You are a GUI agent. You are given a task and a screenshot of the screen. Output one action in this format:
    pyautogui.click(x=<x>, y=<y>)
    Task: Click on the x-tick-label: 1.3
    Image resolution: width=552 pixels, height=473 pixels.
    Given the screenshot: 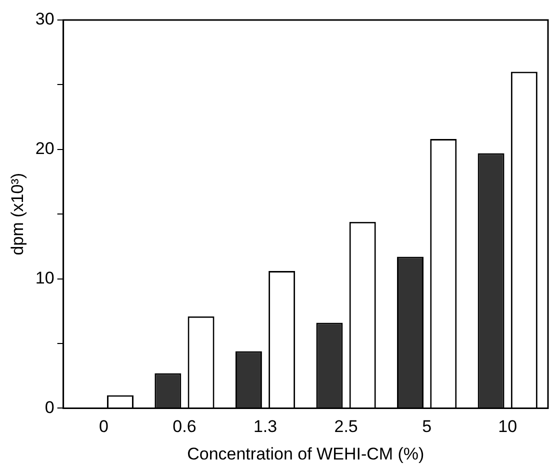 What is the action you would take?
    pyautogui.click(x=265, y=426)
    